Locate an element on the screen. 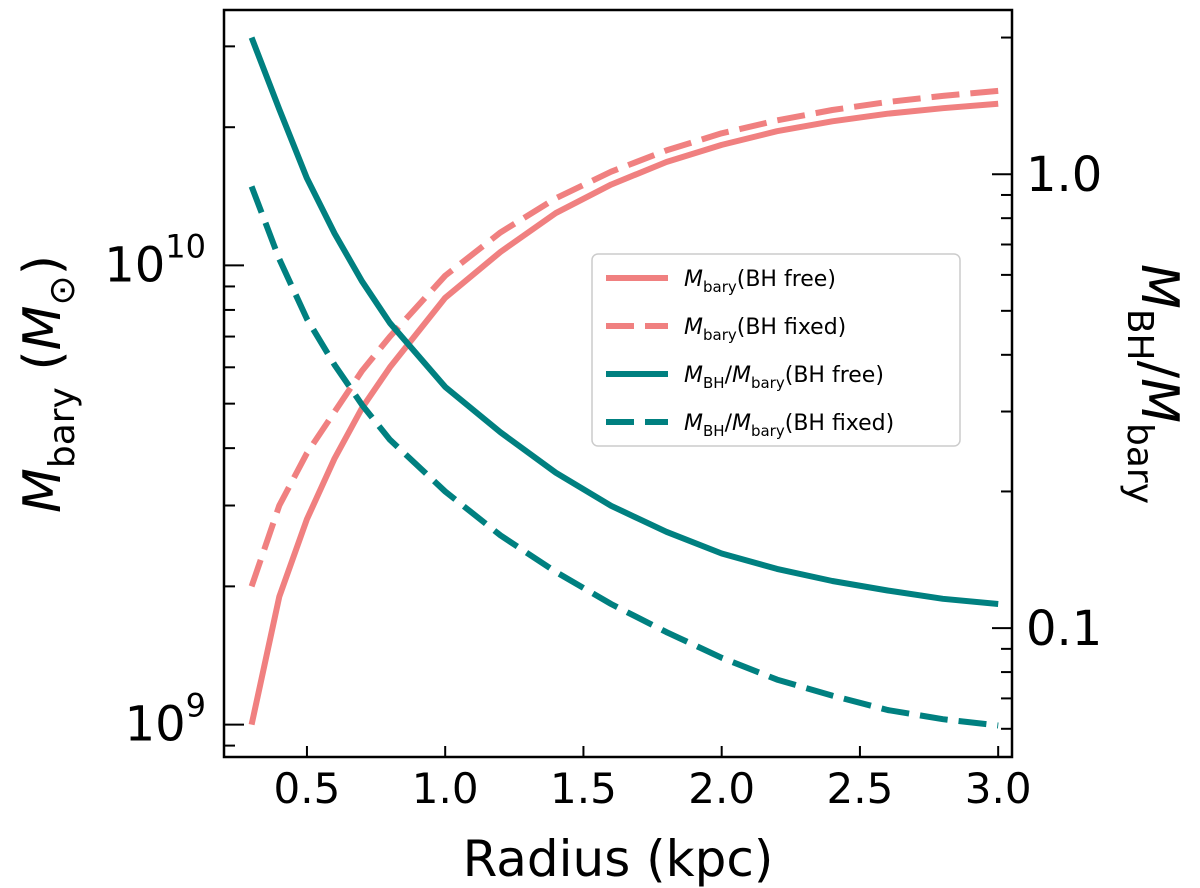 The width and height of the screenshot is (1200, 888). x-axis-title: Radius (kpc) is located at coordinates (618, 859).